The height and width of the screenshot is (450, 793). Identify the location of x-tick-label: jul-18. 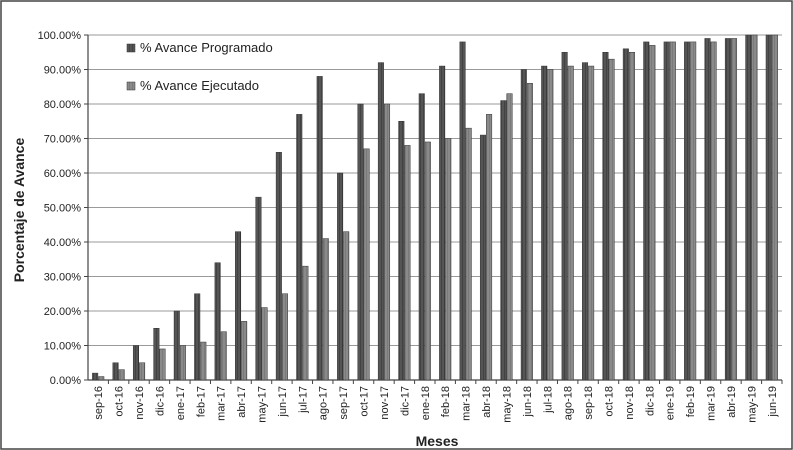
(548, 400).